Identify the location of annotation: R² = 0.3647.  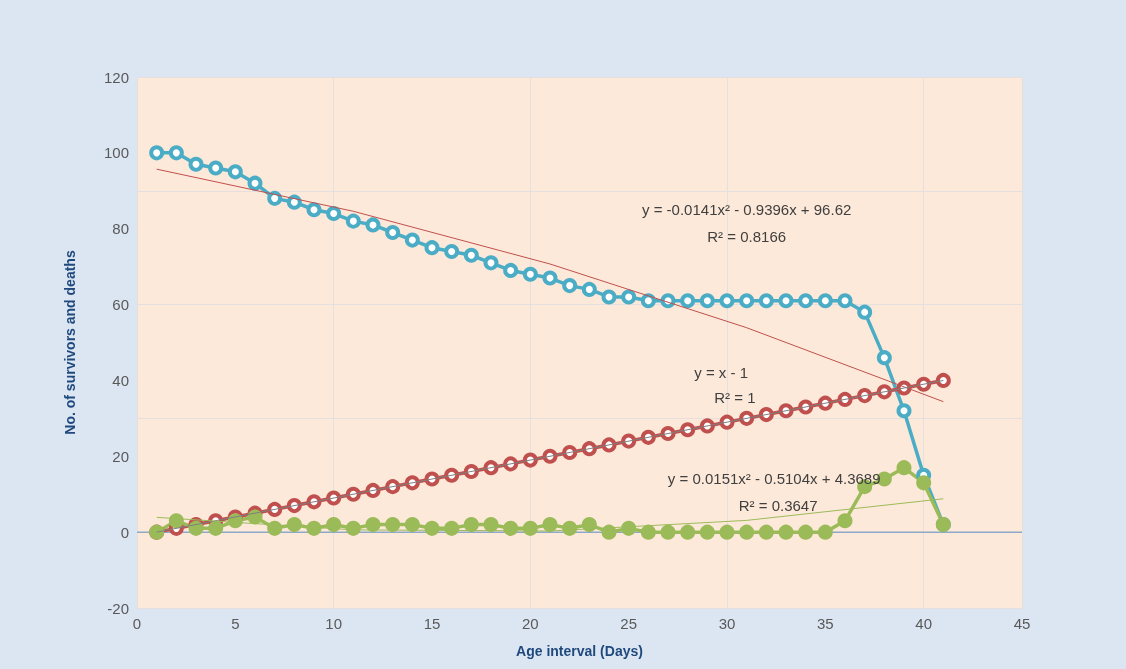
(778, 505).